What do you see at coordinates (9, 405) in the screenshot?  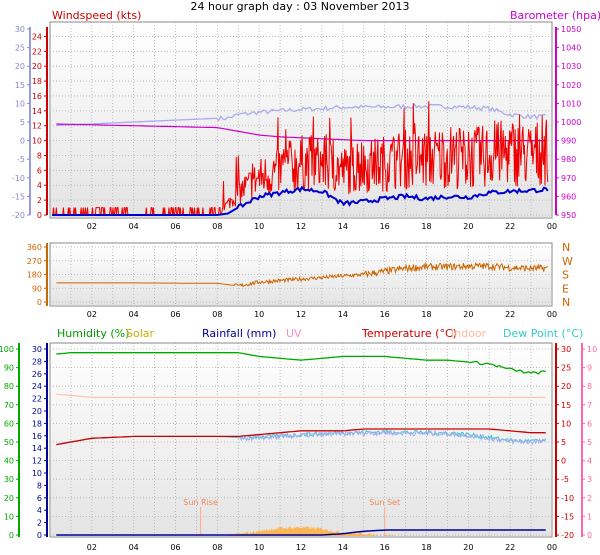 I see `humidity-axis-tick-label: 70` at bounding box center [9, 405].